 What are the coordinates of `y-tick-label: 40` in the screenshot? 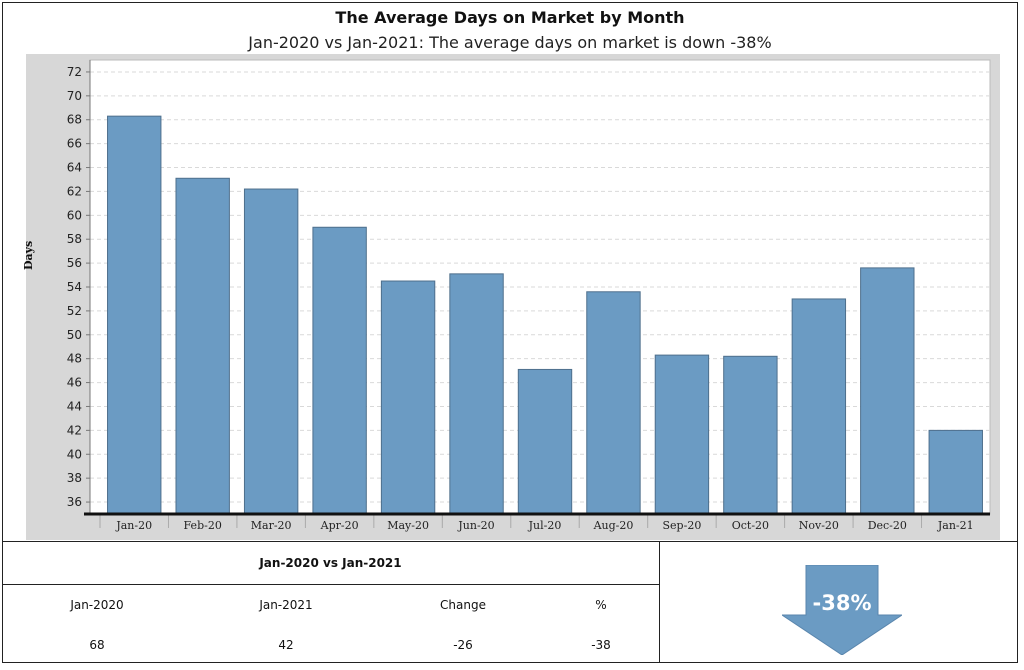 It's located at (74, 454).